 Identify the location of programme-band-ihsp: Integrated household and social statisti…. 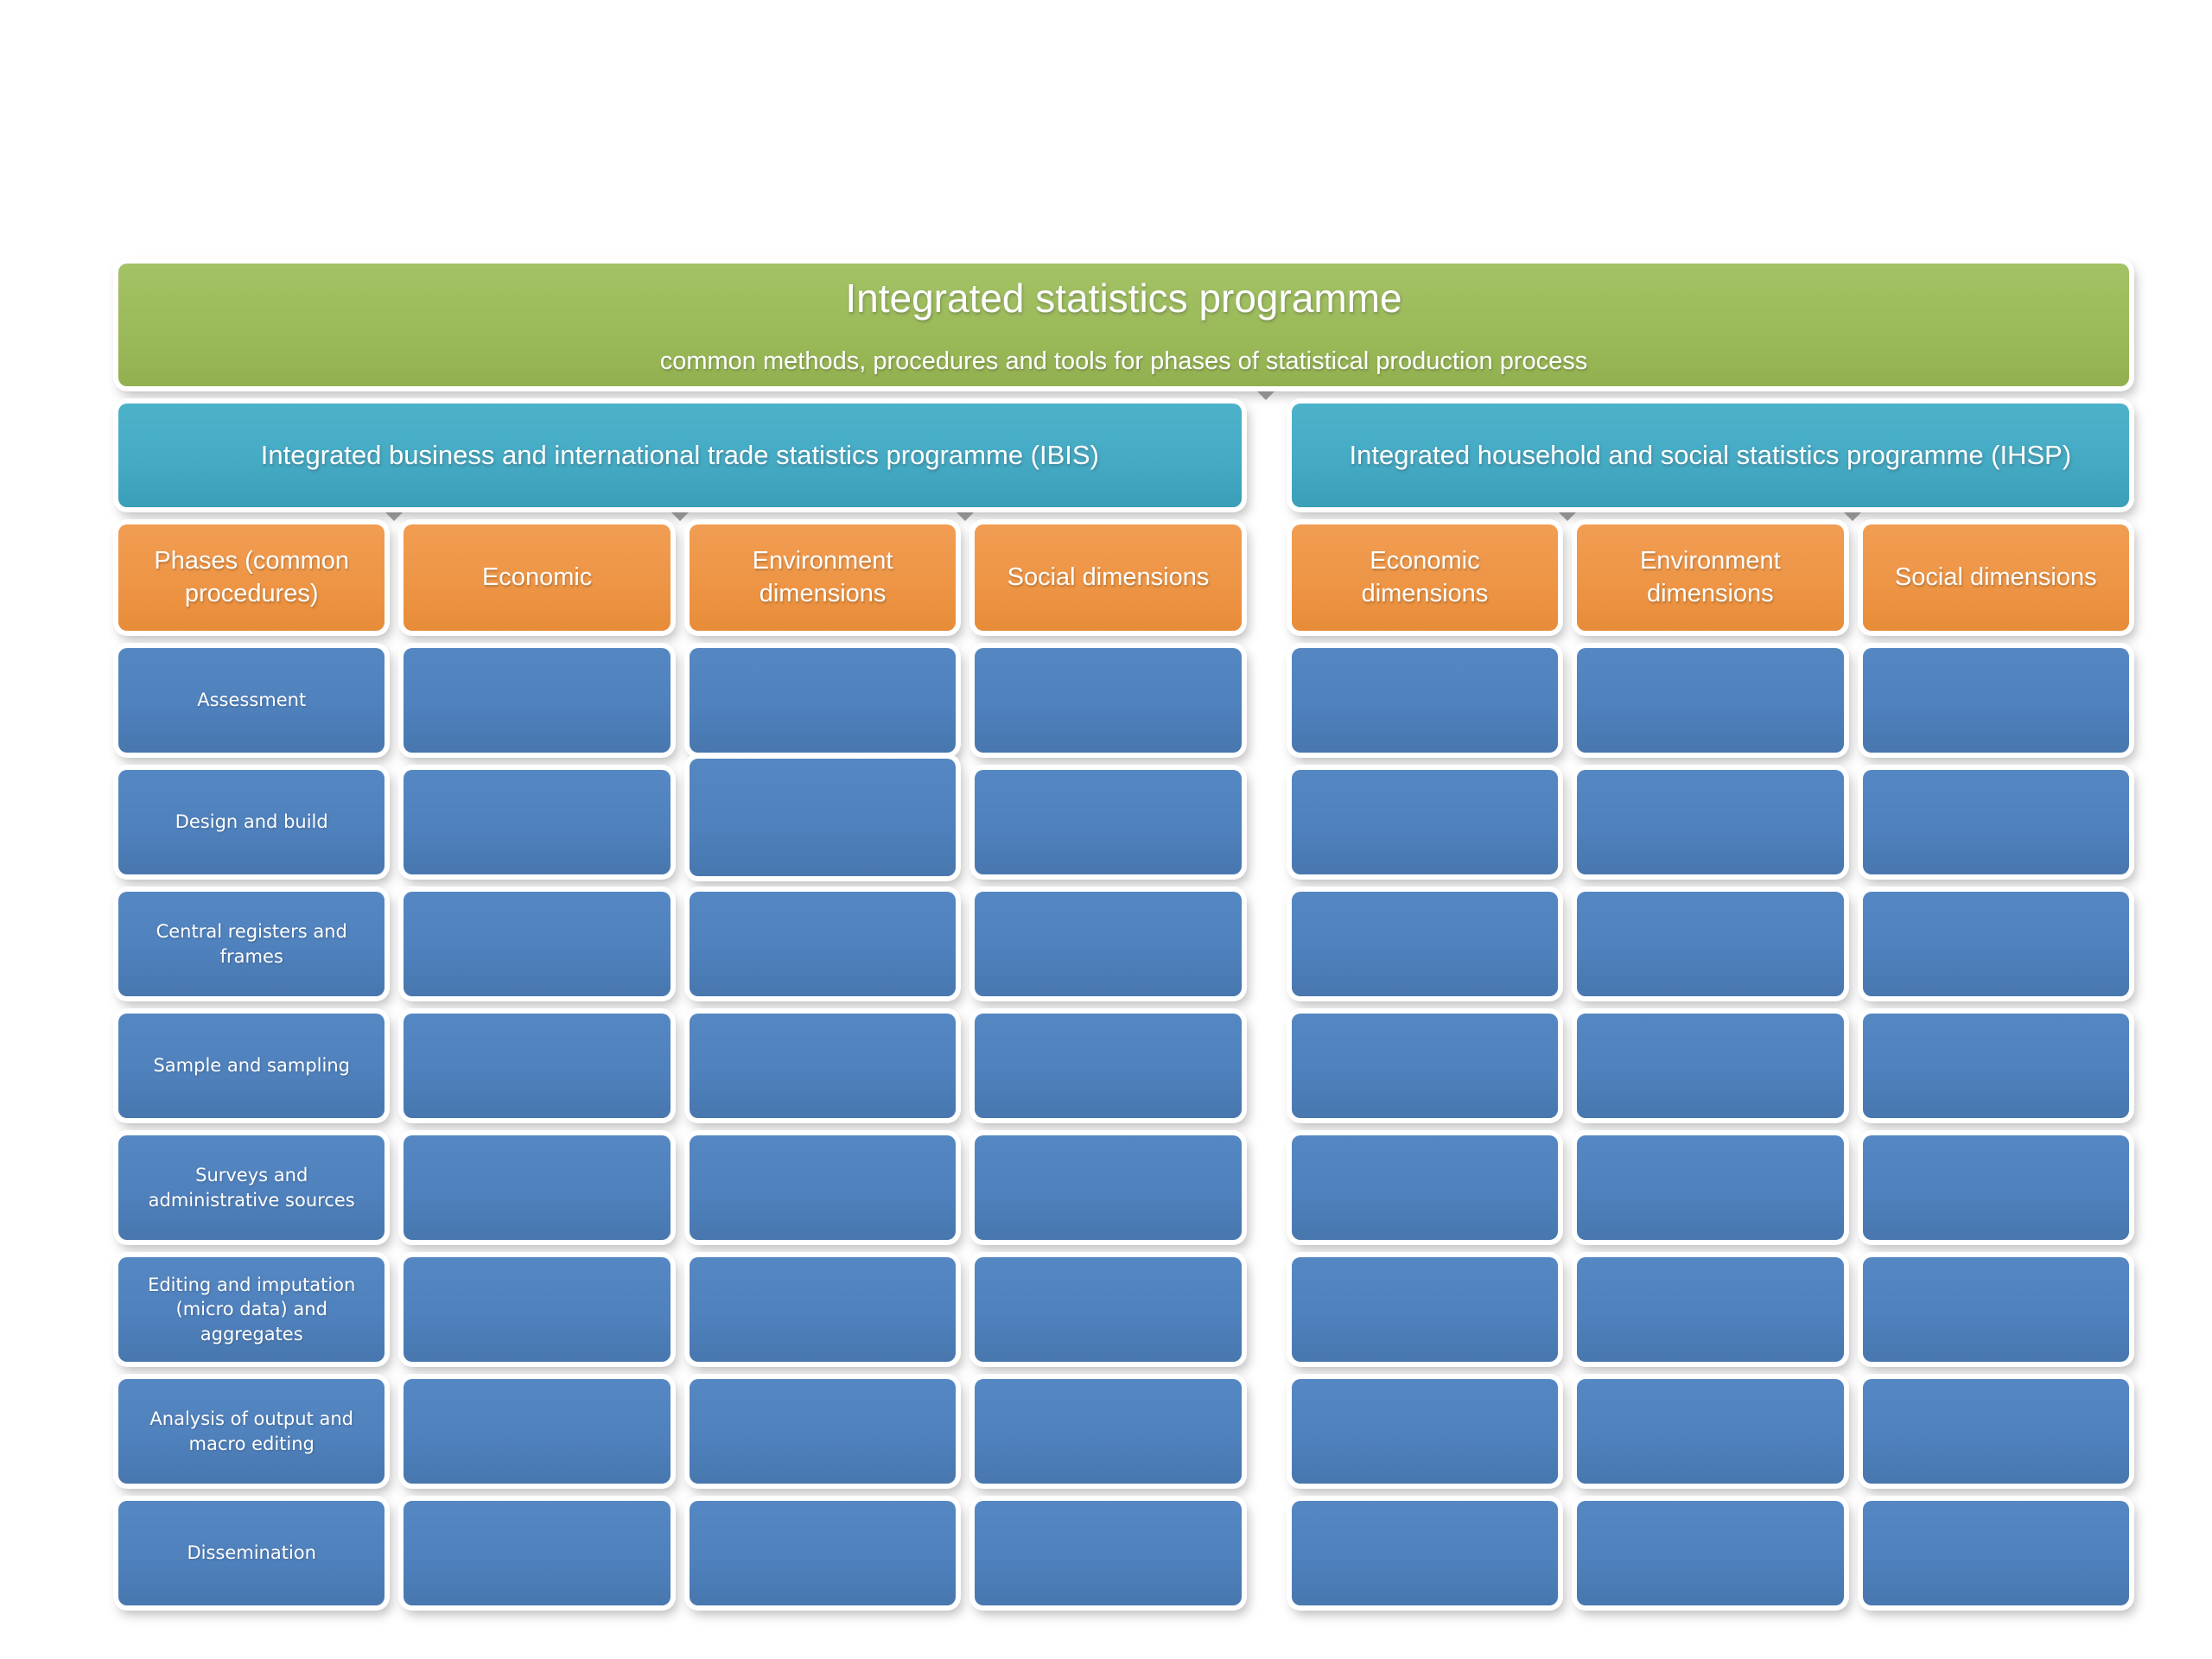
(1710, 455).